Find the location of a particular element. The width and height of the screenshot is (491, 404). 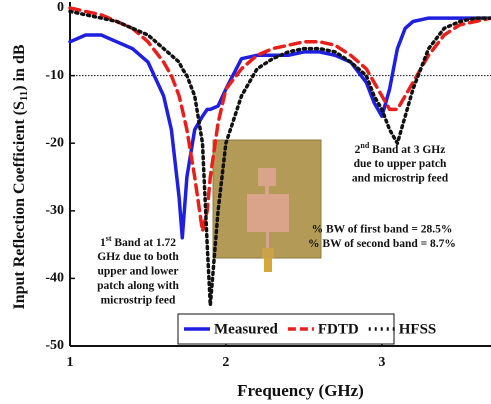

y-tick-label: -10 is located at coordinates (54, 75).